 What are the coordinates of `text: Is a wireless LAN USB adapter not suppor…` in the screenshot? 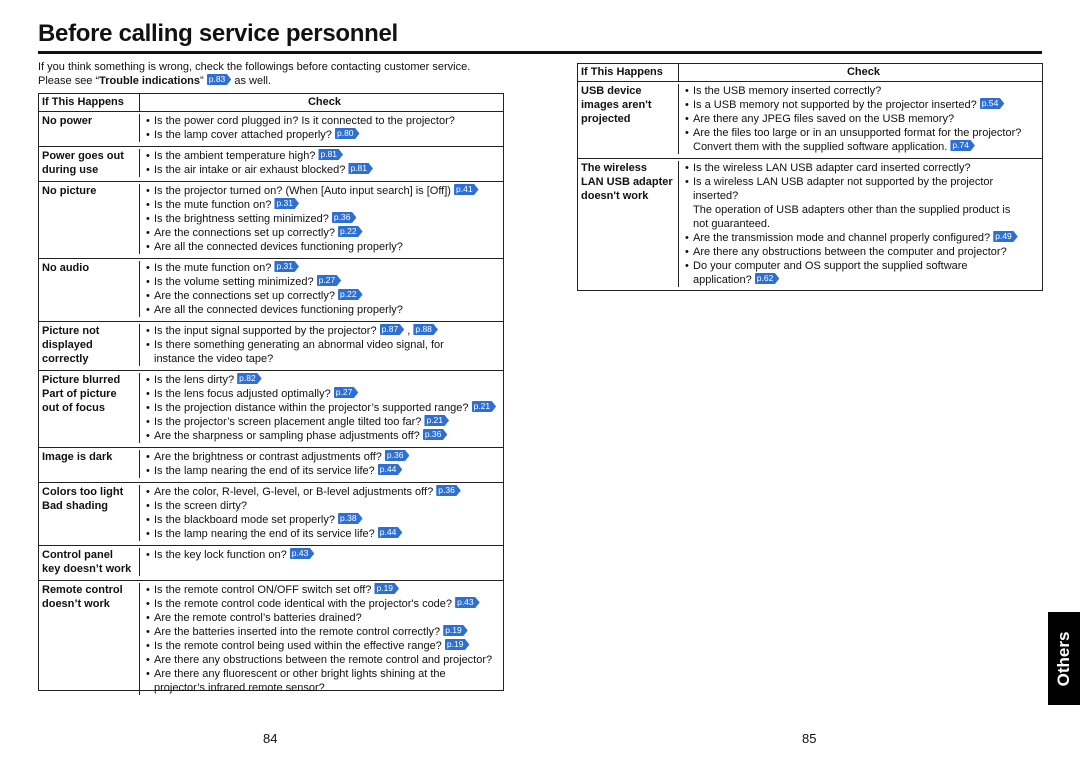 It's located at (843, 182).